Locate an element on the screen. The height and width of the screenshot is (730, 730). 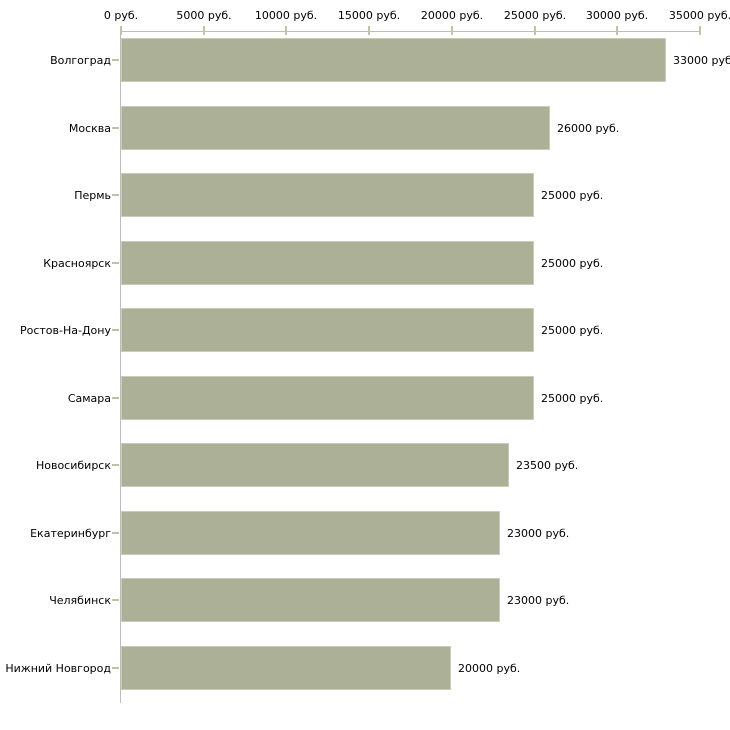
x-axis-tick-label: 30000 руб. is located at coordinates (617, 15).